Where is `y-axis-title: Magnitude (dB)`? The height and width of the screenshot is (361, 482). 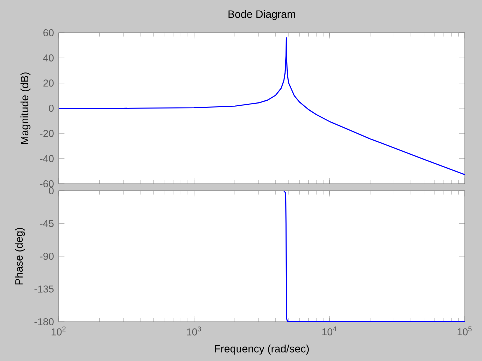
y-axis-title: Magnitude (dB) is located at coordinates (25, 108).